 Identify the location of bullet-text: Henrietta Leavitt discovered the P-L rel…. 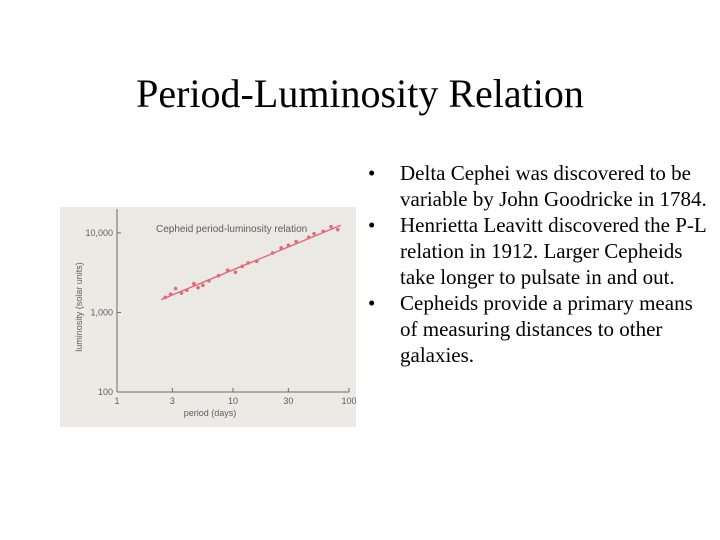
(553, 251).